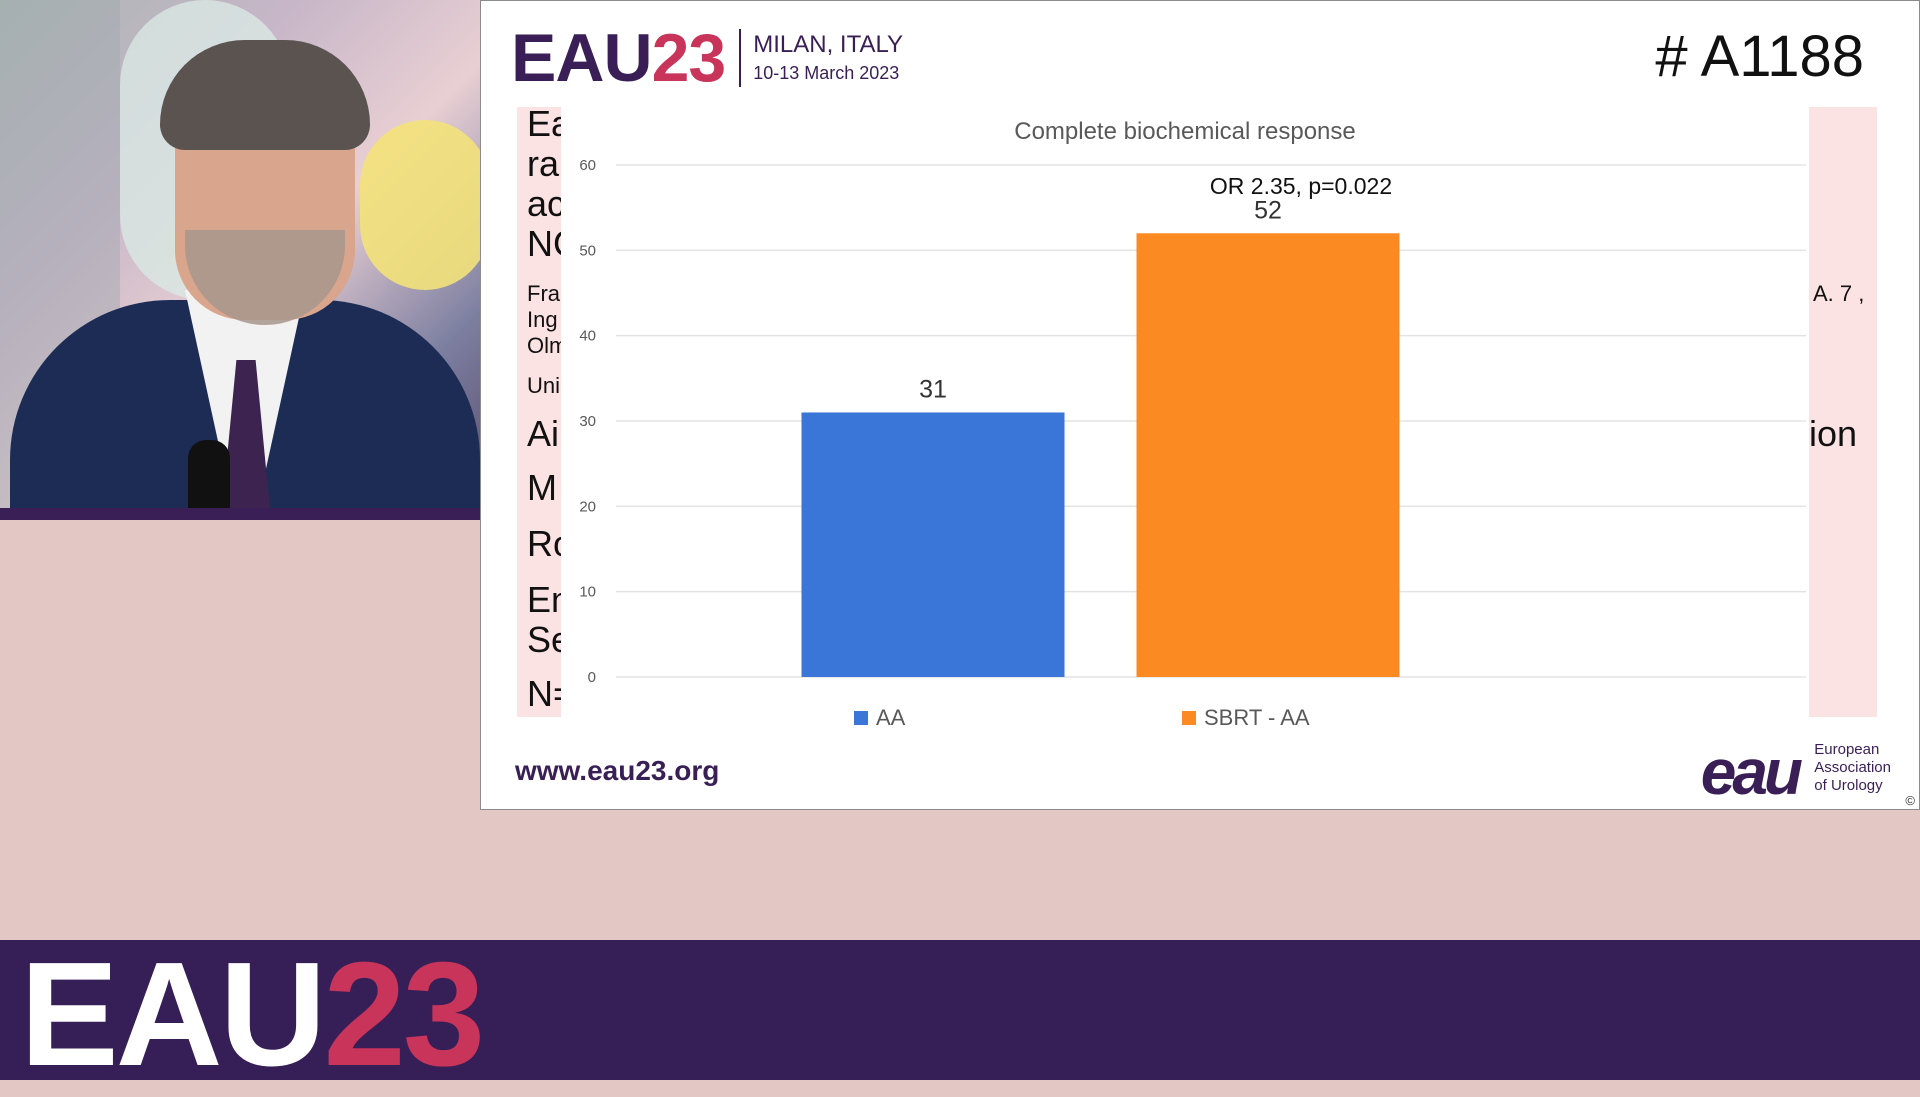  I want to click on legend-label: AA, so click(891, 717).